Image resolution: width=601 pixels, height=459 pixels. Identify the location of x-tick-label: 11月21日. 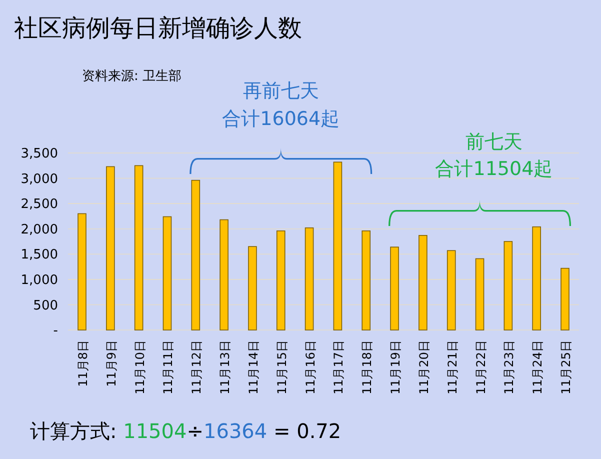
(452, 367).